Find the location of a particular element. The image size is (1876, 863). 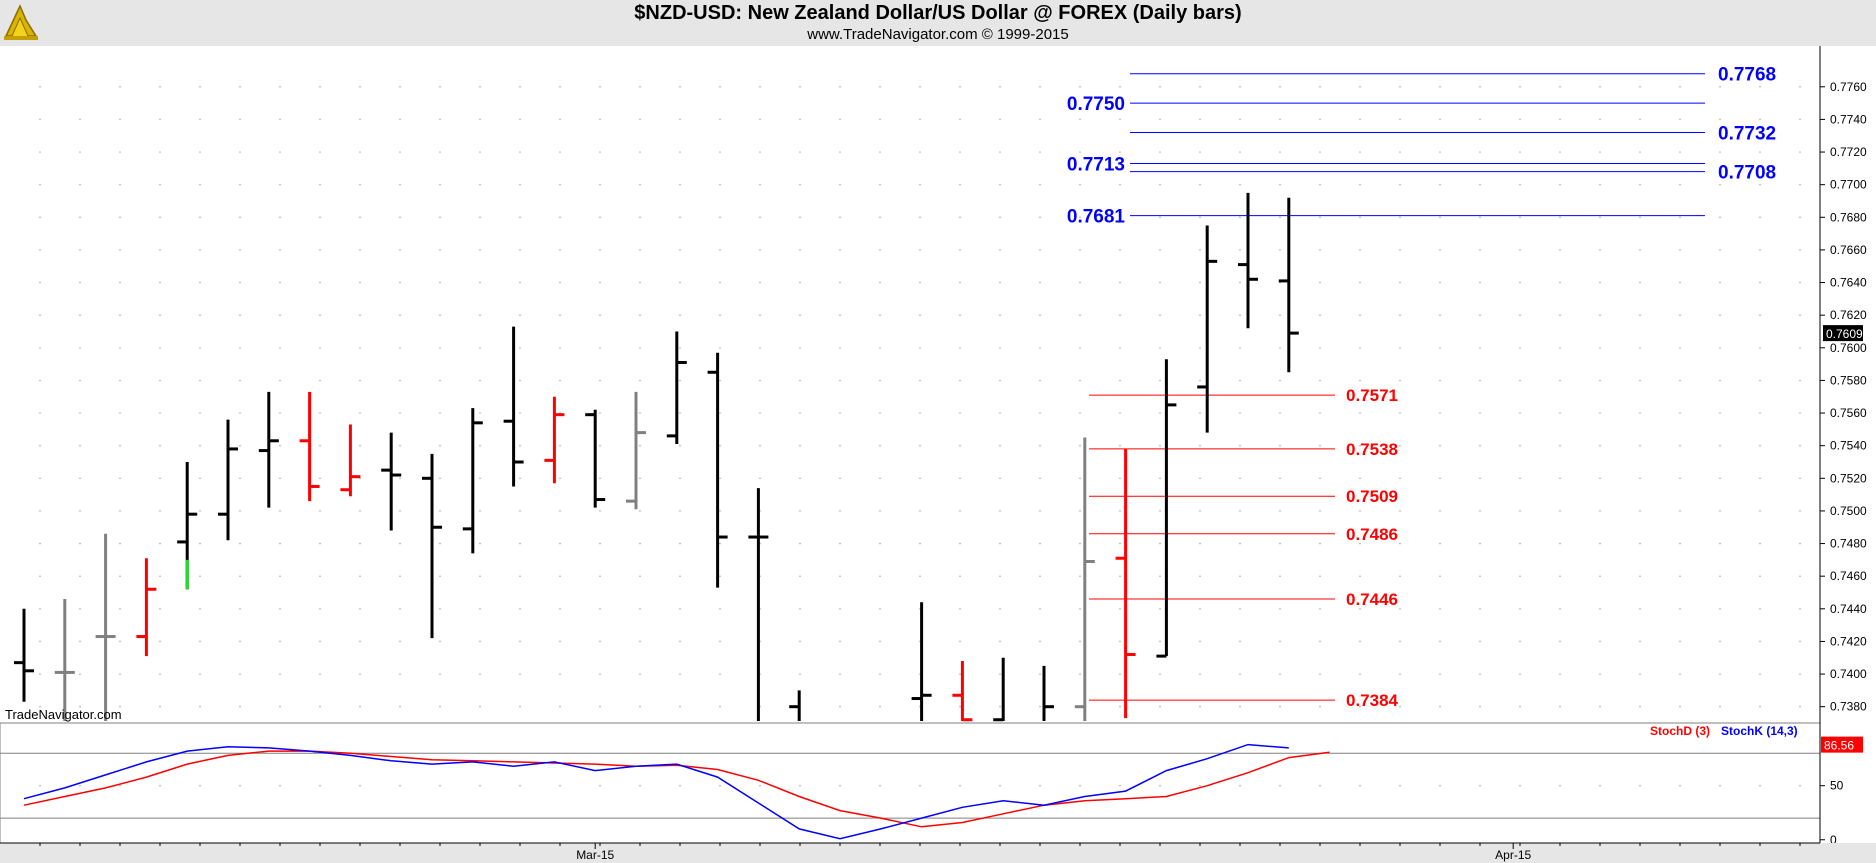

stoch-tick-label: 50 is located at coordinates (1837, 786).